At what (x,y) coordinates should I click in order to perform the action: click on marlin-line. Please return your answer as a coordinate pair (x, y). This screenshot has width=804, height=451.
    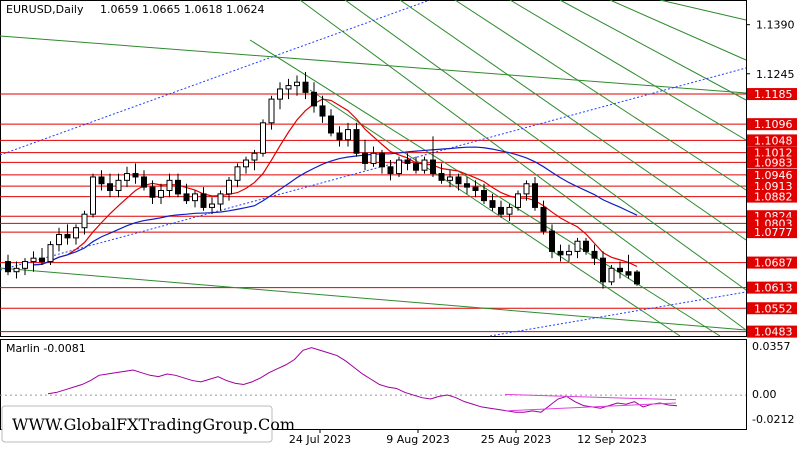
    Looking at the image, I should click on (362, 380).